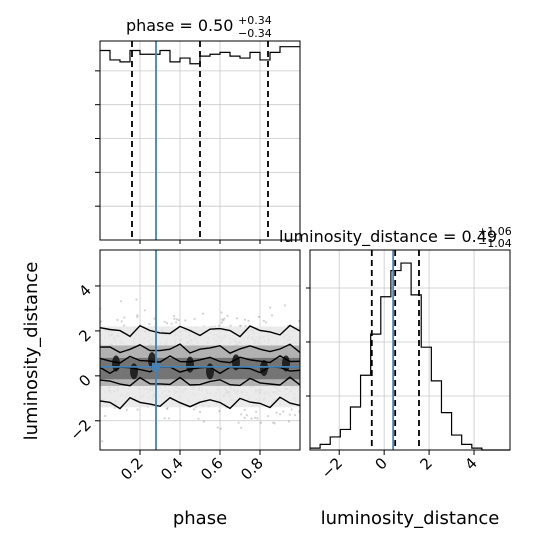 This screenshot has height=550, width=550. I want to click on y-axis-label-luminosity-distance: luminosity_distance, so click(31, 351).